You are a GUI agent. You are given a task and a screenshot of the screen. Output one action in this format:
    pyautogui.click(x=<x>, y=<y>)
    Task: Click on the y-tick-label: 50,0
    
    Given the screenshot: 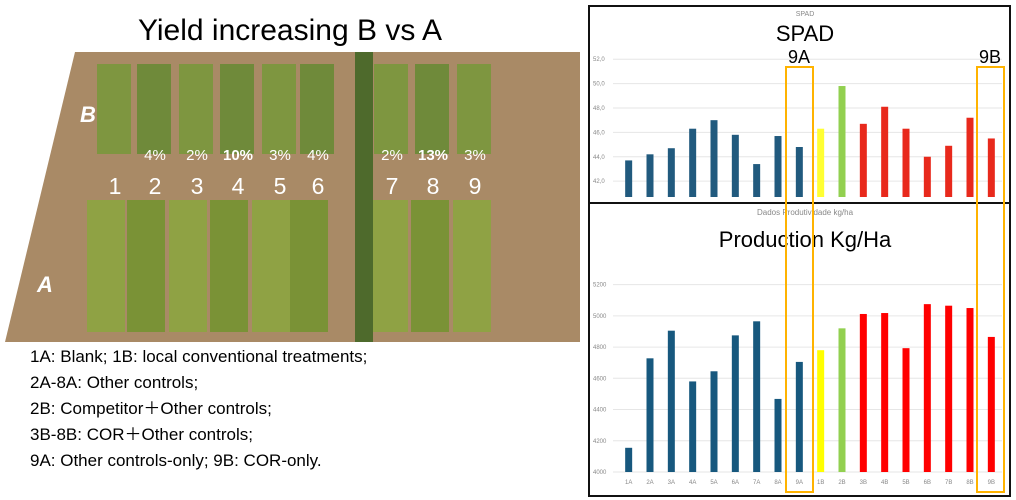 What is the action you would take?
    pyautogui.click(x=599, y=85)
    